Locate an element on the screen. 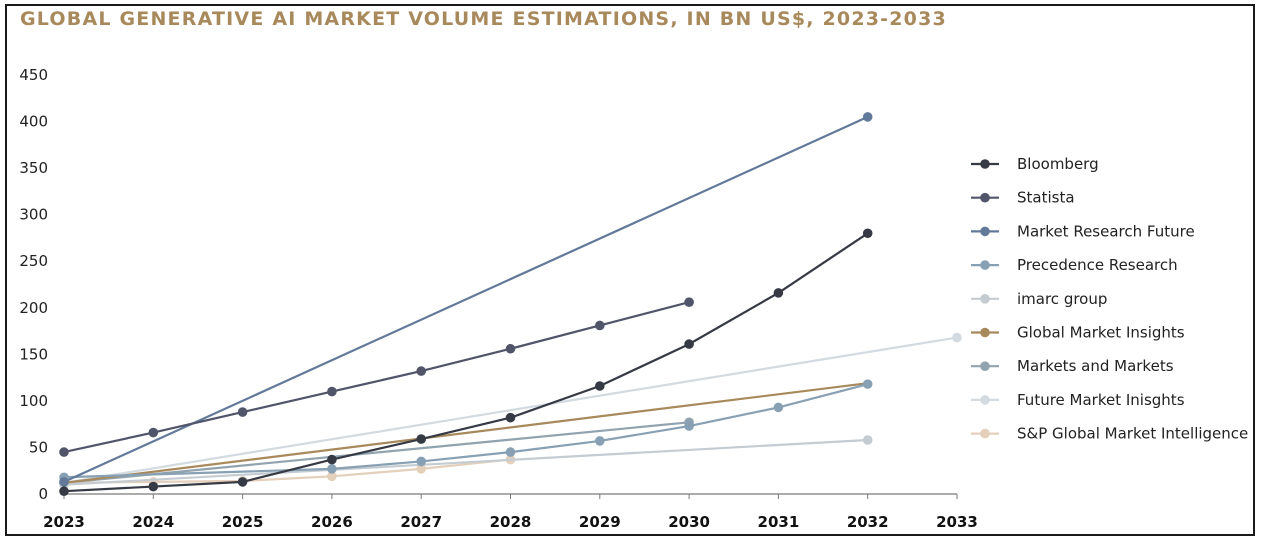 The image size is (1262, 544). x-tick-label: 2031 is located at coordinates (779, 522).